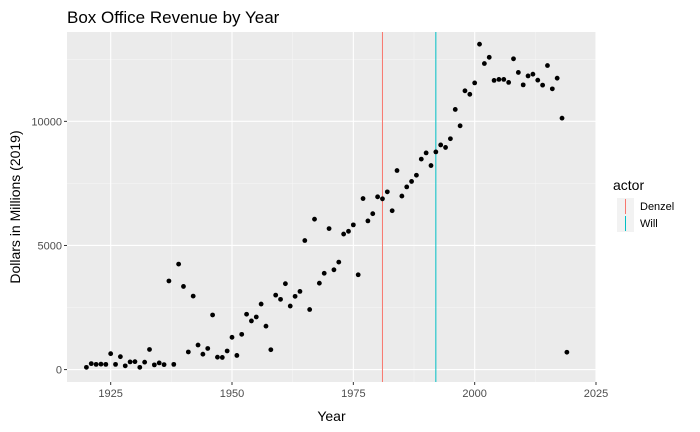  What do you see at coordinates (232, 394) in the screenshot?
I see `x-tick-label: 1950` at bounding box center [232, 394].